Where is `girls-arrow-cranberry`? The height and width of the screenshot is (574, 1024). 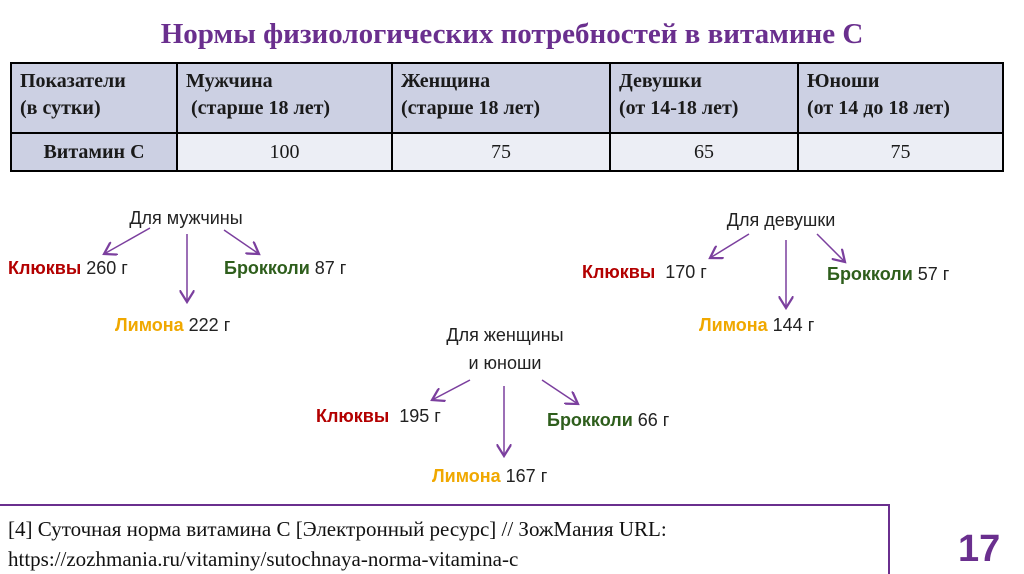
girls-arrow-cranberry is located at coordinates (730, 245).